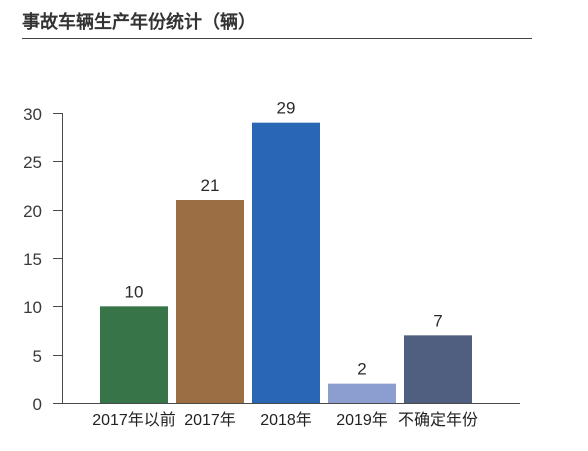  I want to click on data-label-3: 29, so click(286, 108).